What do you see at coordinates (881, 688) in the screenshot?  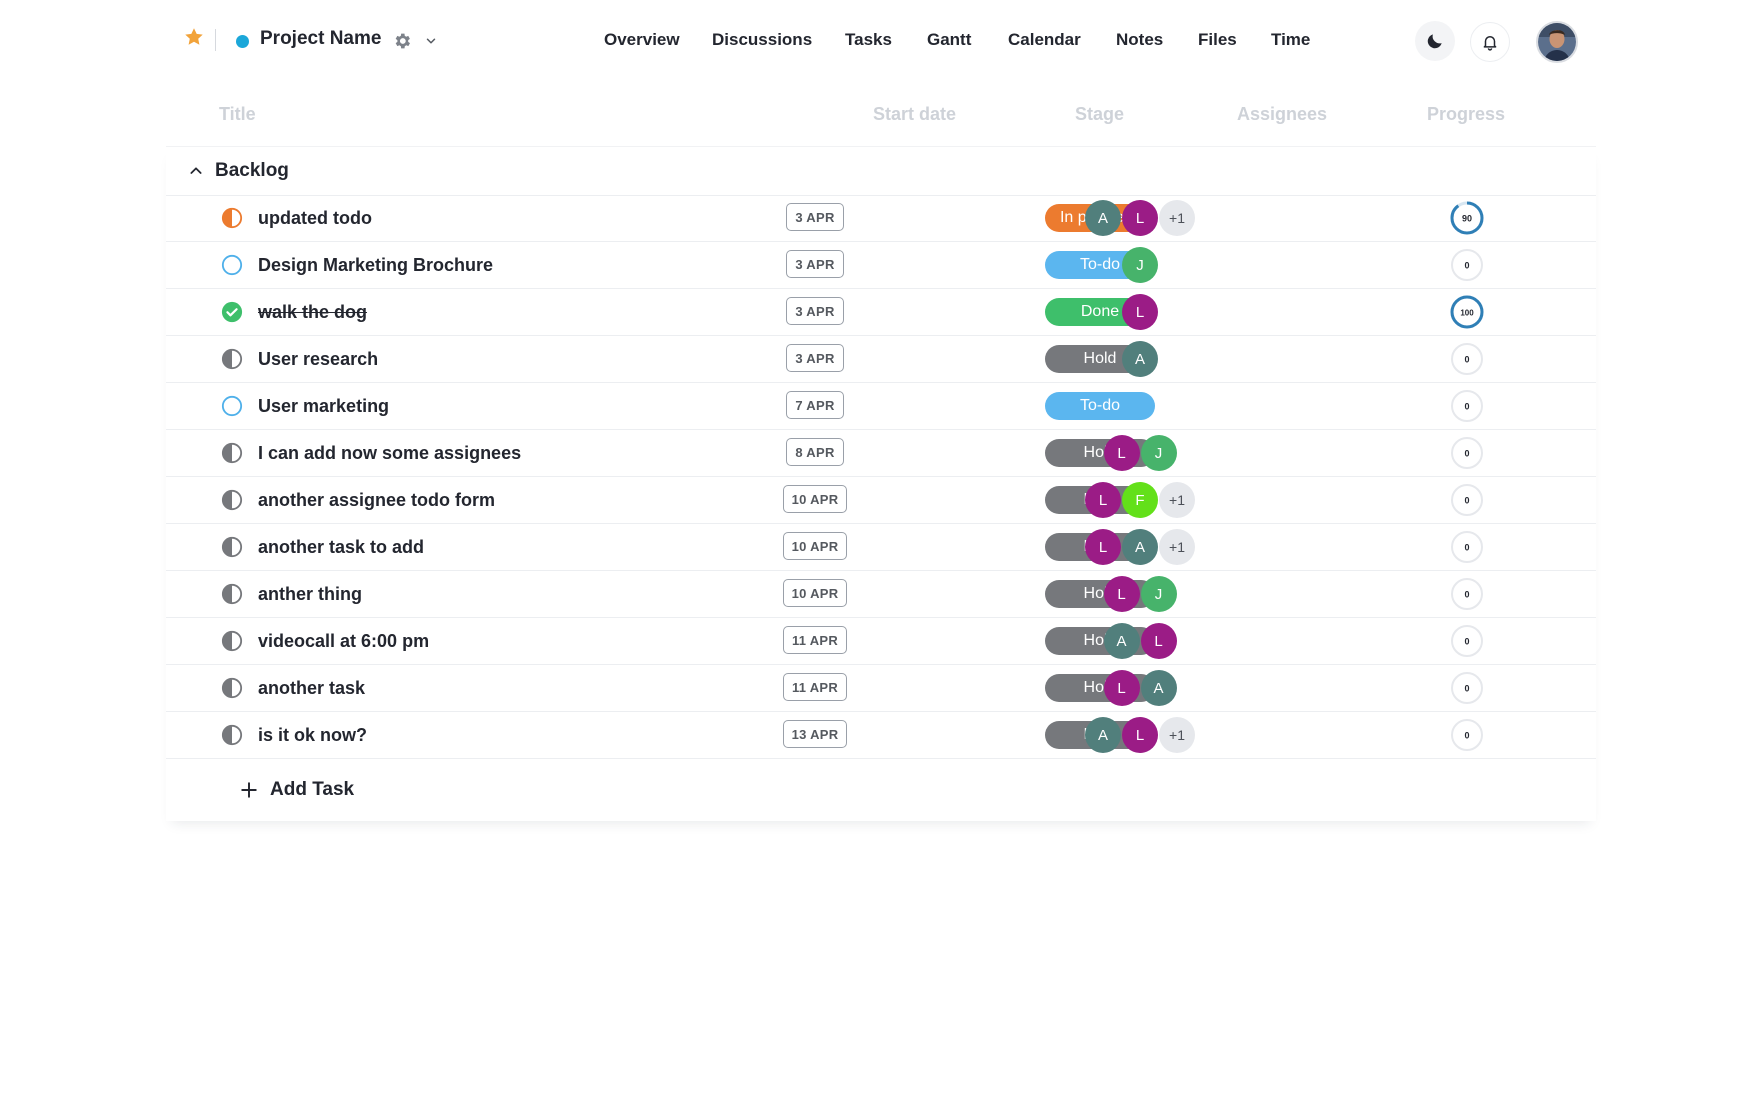 I see `task-row: another task 11 APR Hold L A 0` at bounding box center [881, 688].